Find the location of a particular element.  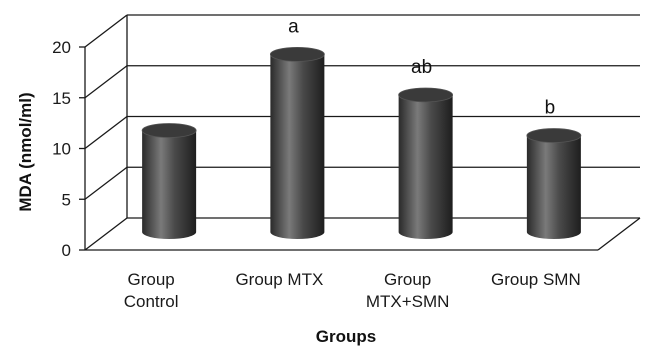

x-tick-label: Group MTX+SMN is located at coordinates (408, 290).